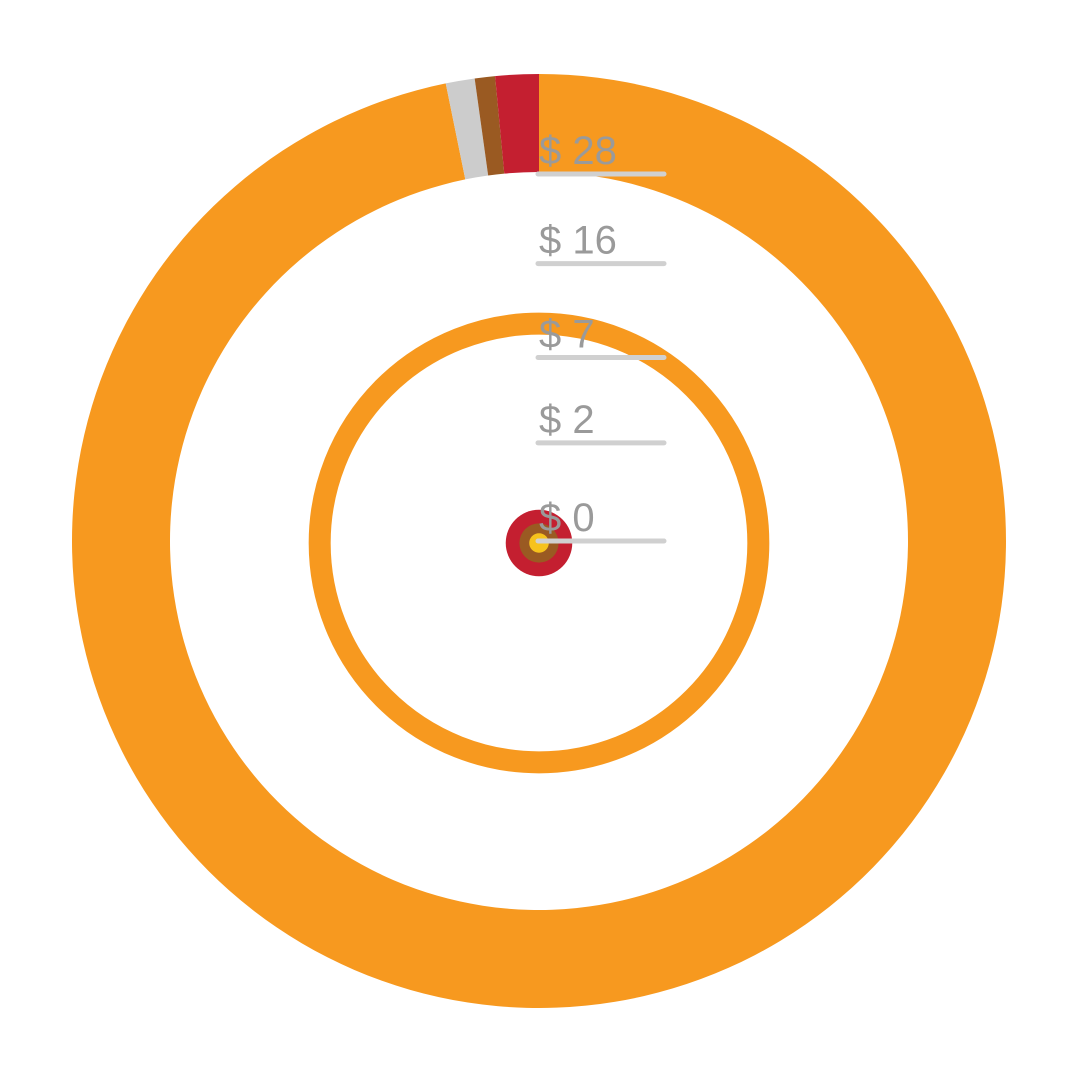  Describe the element at coordinates (578, 151) in the screenshot. I see `scale-label: $ 28` at that location.